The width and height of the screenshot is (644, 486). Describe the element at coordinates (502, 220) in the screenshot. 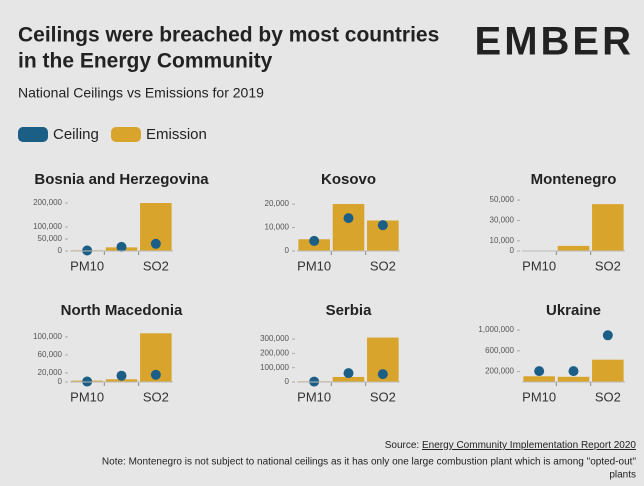

I see `y-tick-label: 30,000` at that location.